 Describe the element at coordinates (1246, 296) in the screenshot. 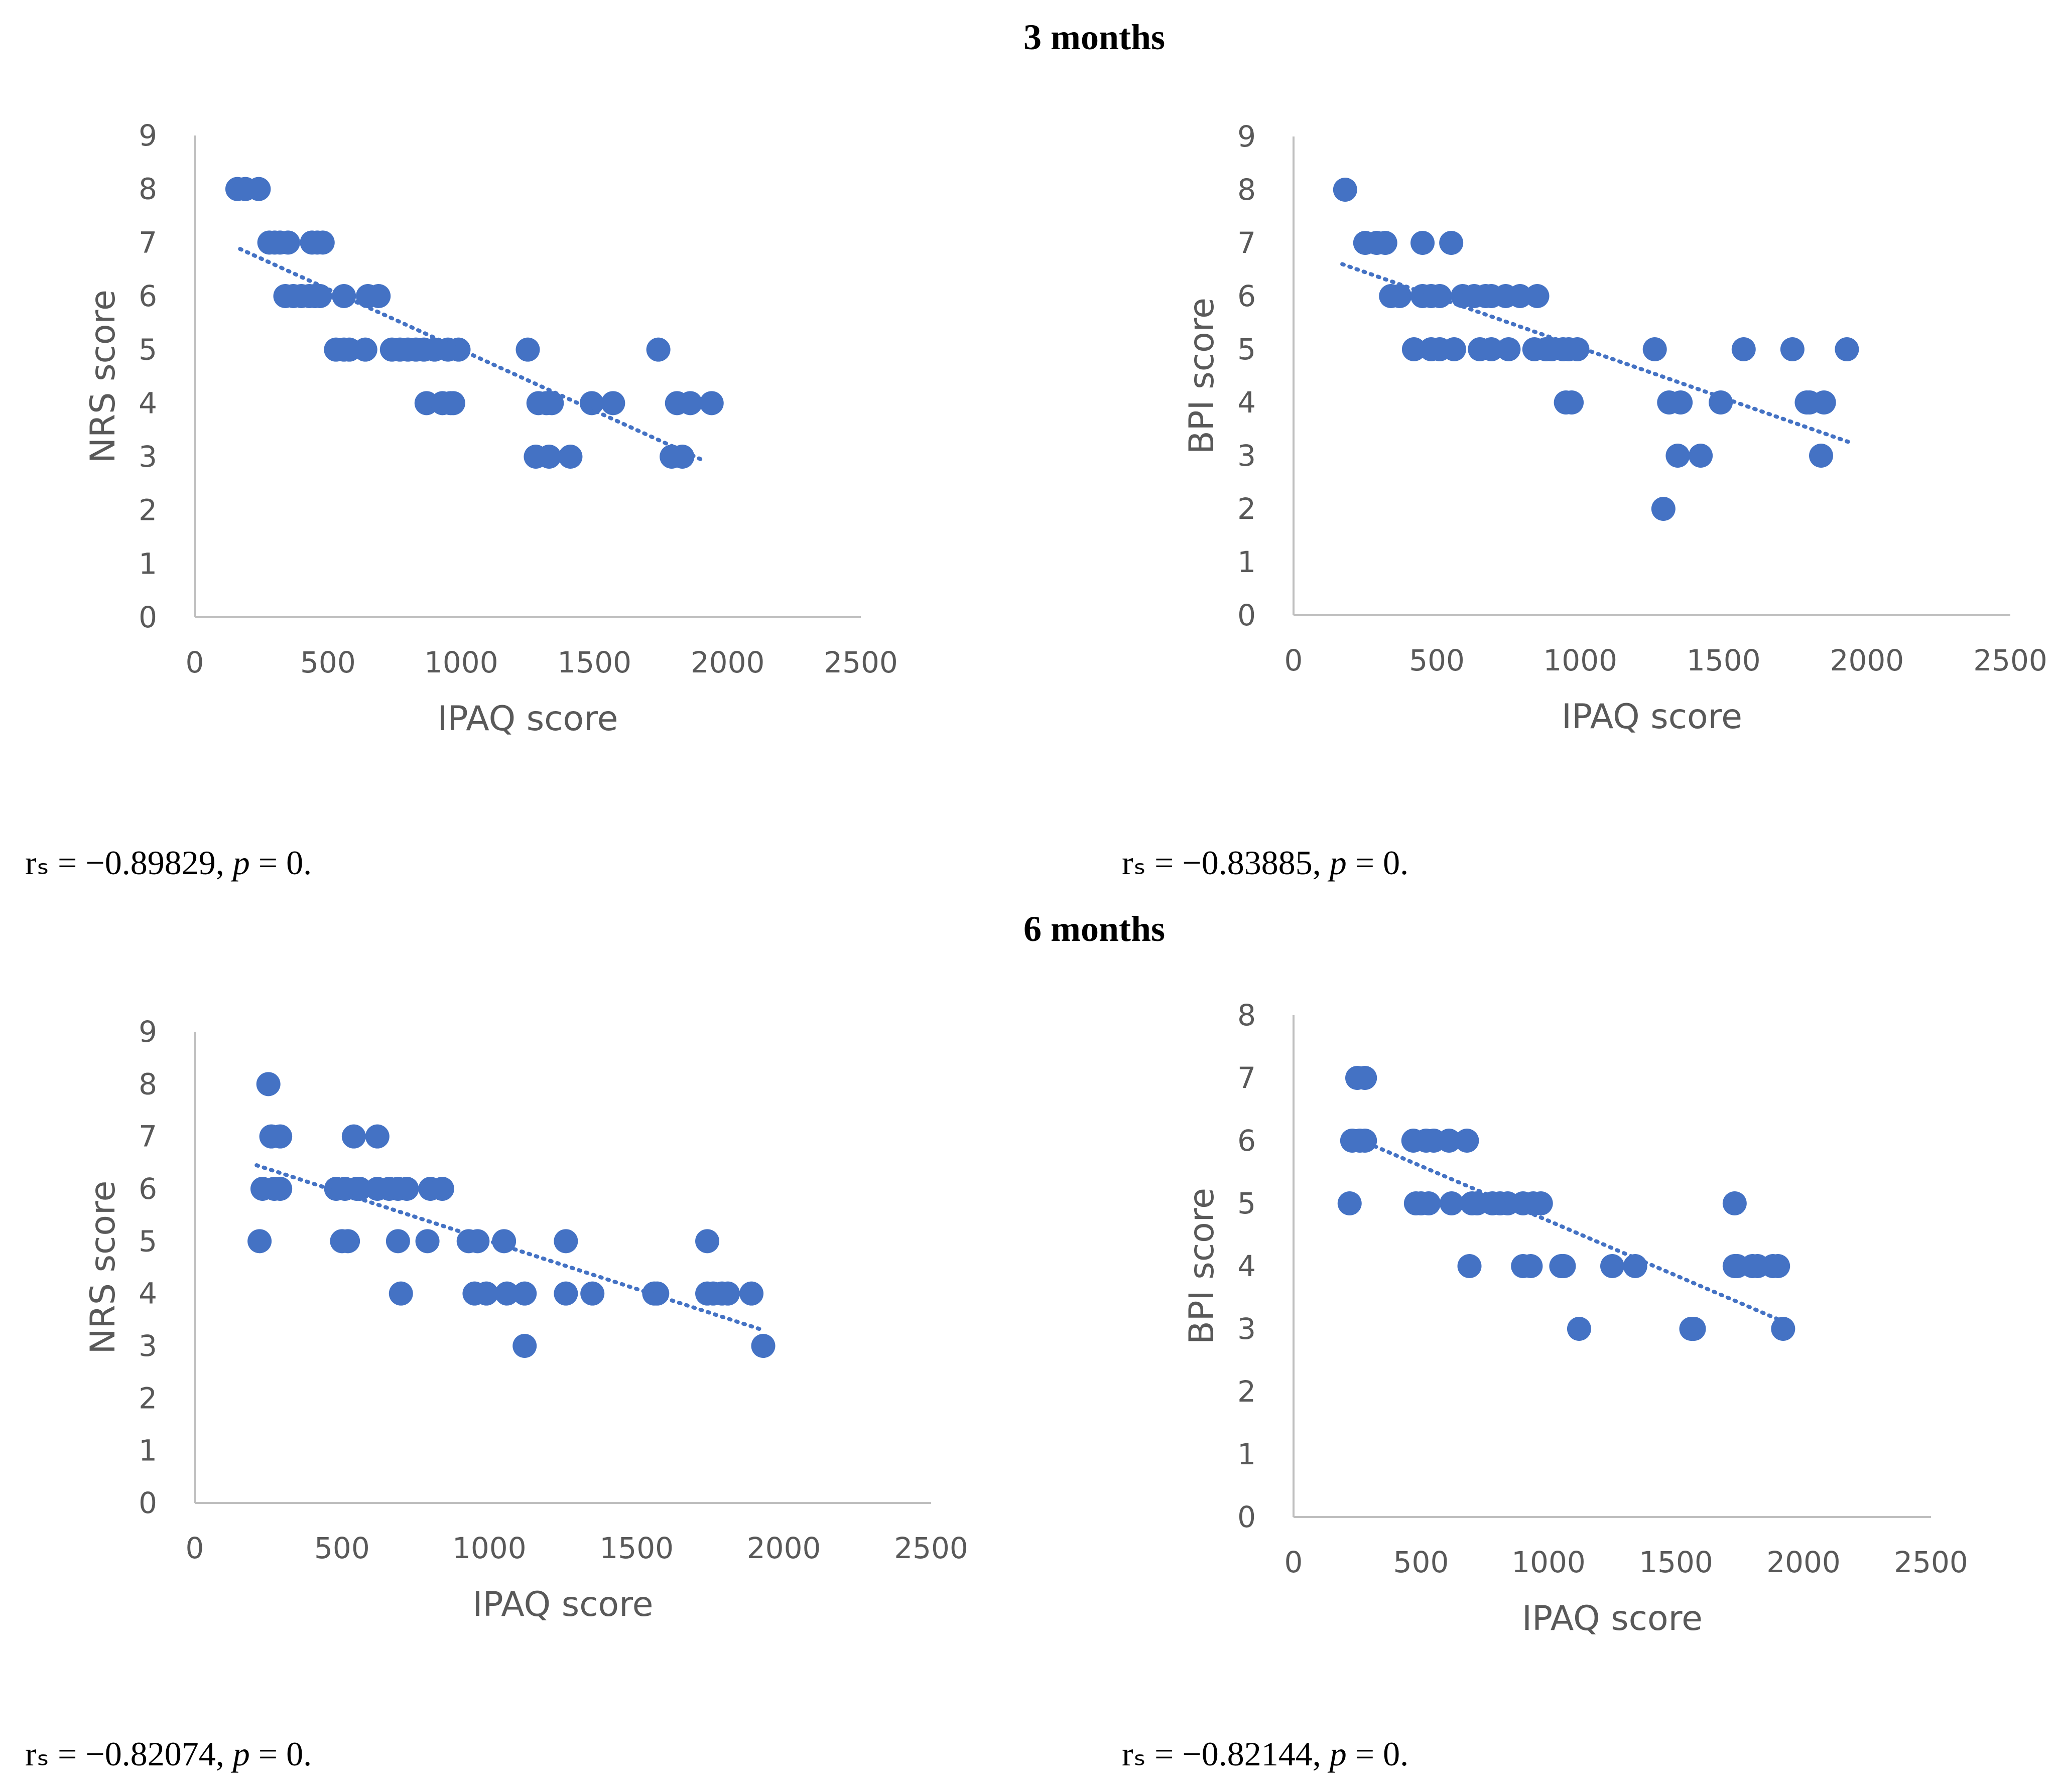

I see `y-tick-label: 6` at that location.